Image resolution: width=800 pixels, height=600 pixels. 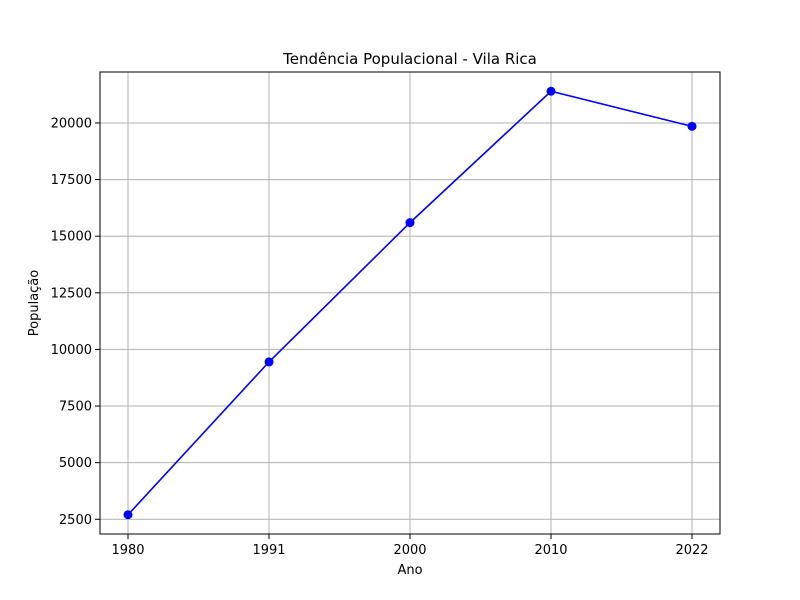 What do you see at coordinates (127, 550) in the screenshot?
I see `x-tick-label: 1980` at bounding box center [127, 550].